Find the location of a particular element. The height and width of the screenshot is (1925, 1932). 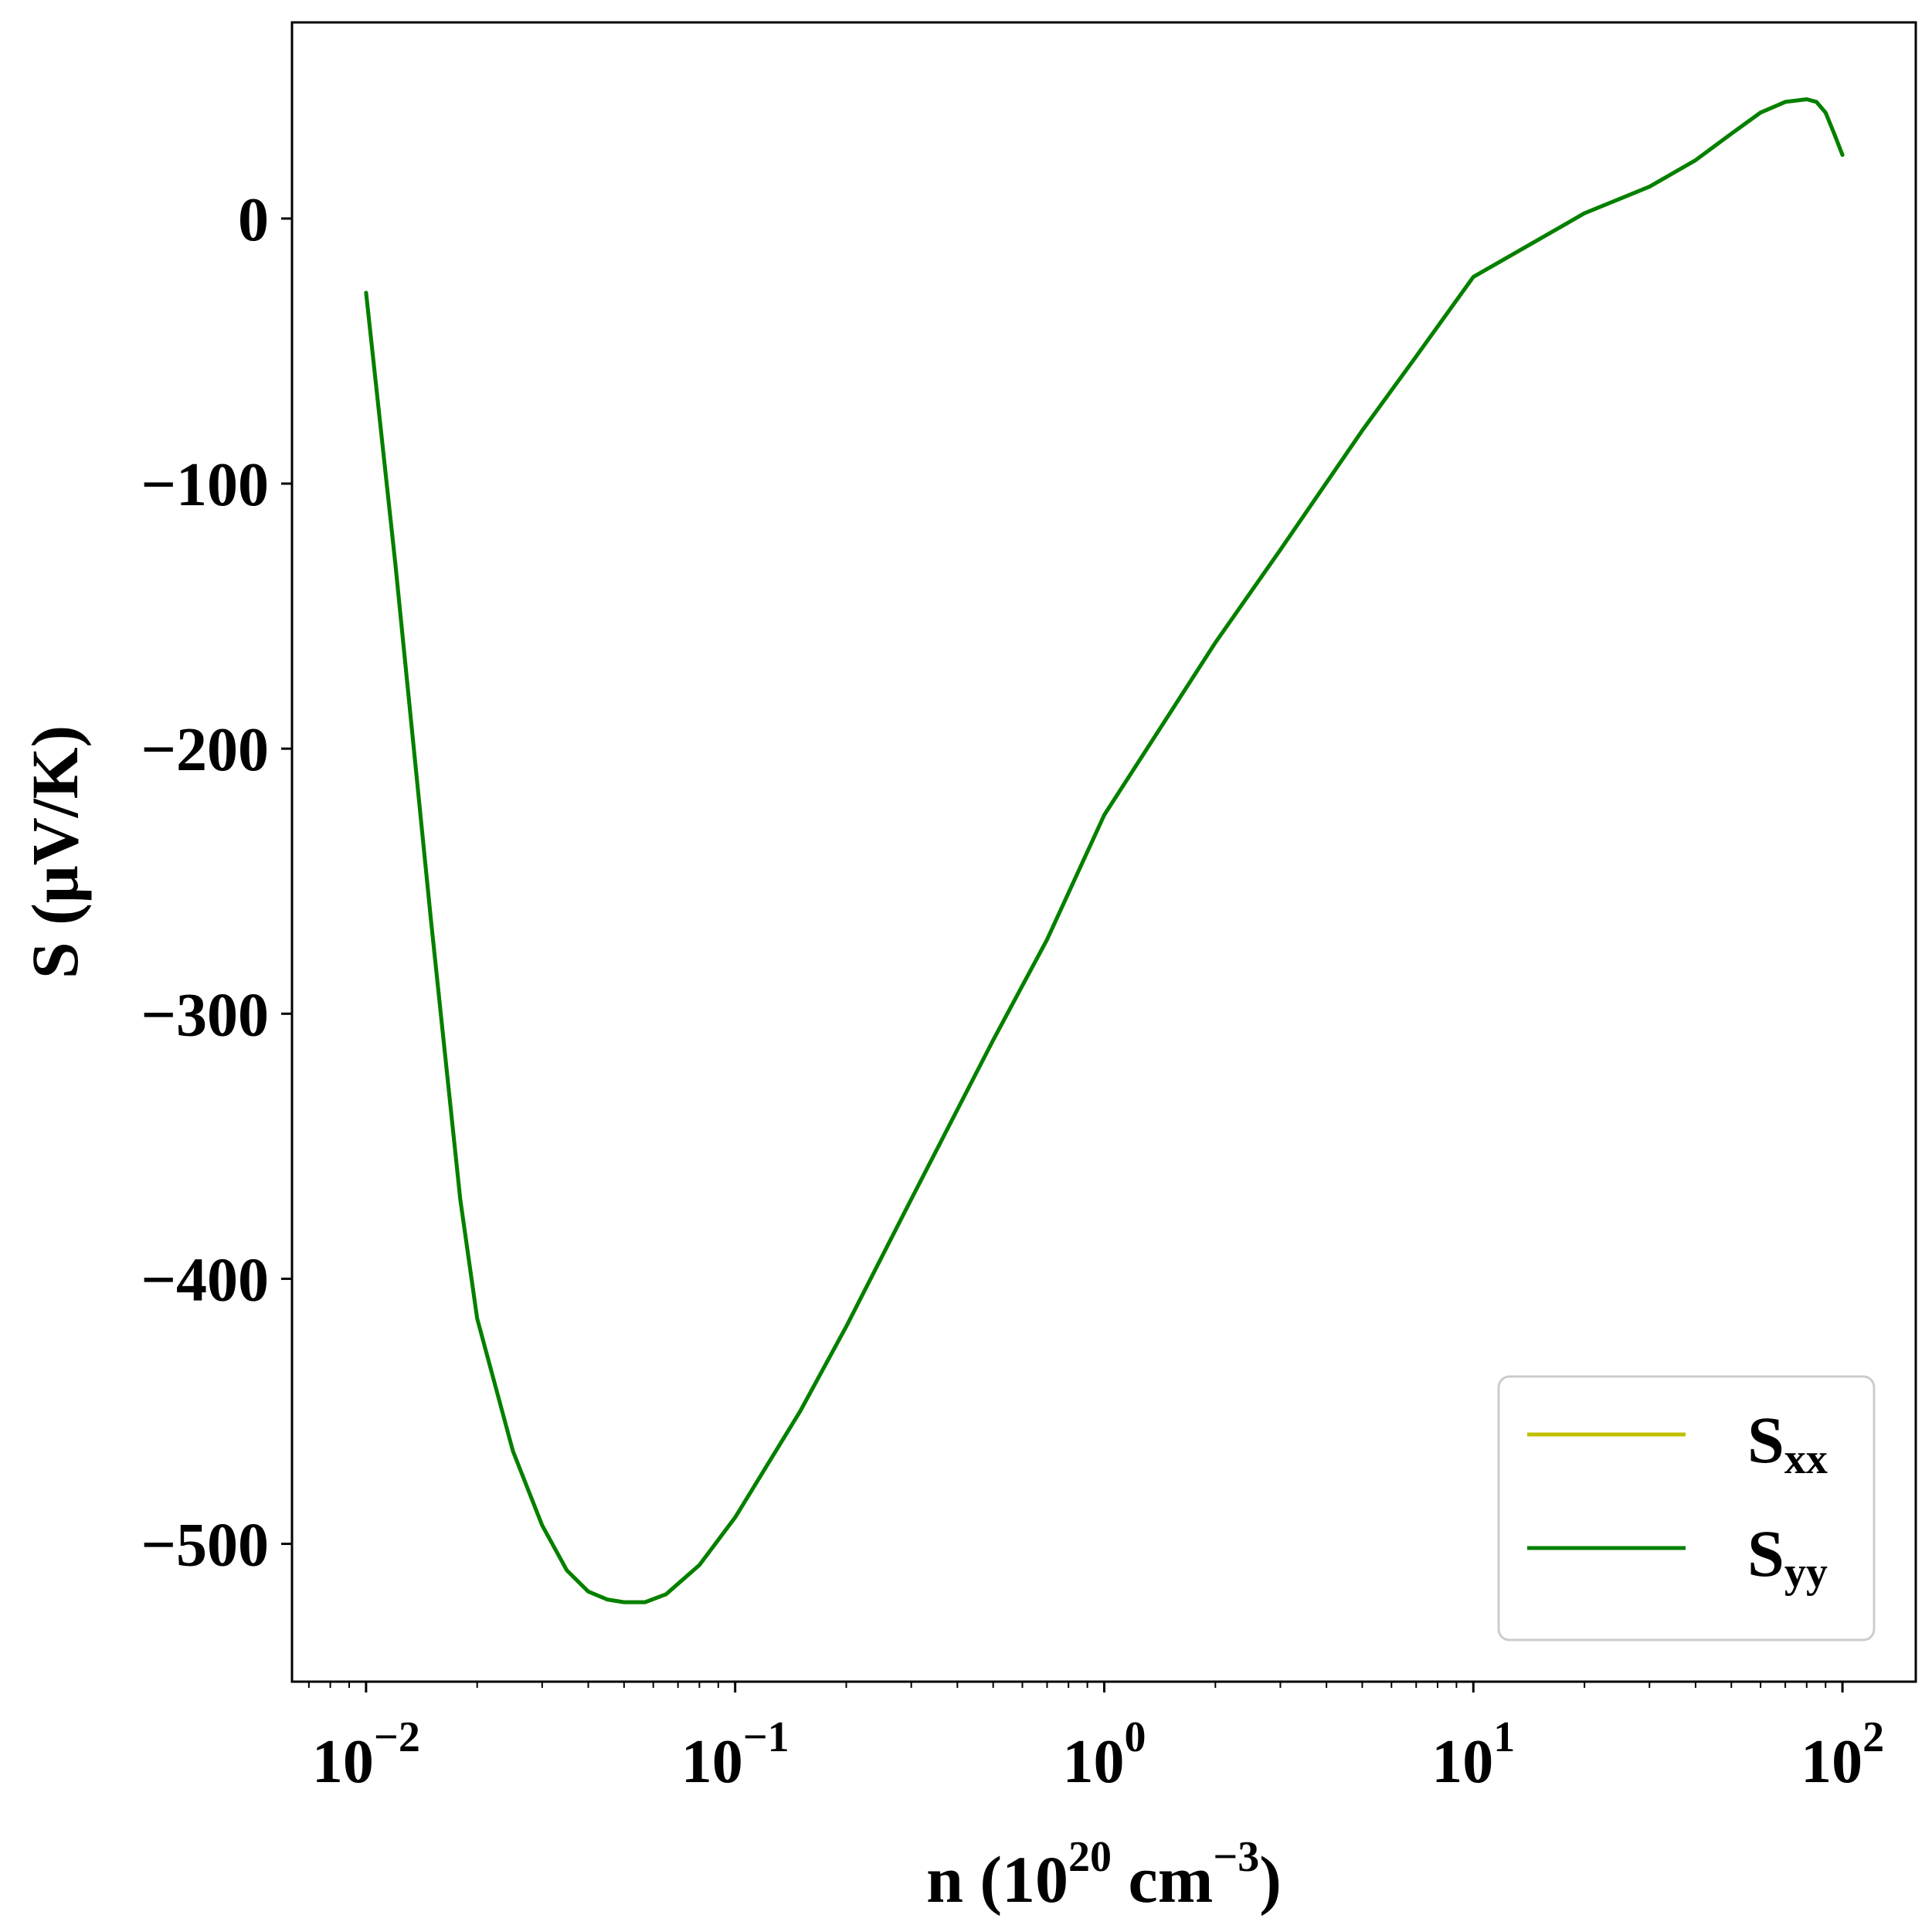

x-axis-label: n (1020 cm−3) is located at coordinates (1104, 1875).